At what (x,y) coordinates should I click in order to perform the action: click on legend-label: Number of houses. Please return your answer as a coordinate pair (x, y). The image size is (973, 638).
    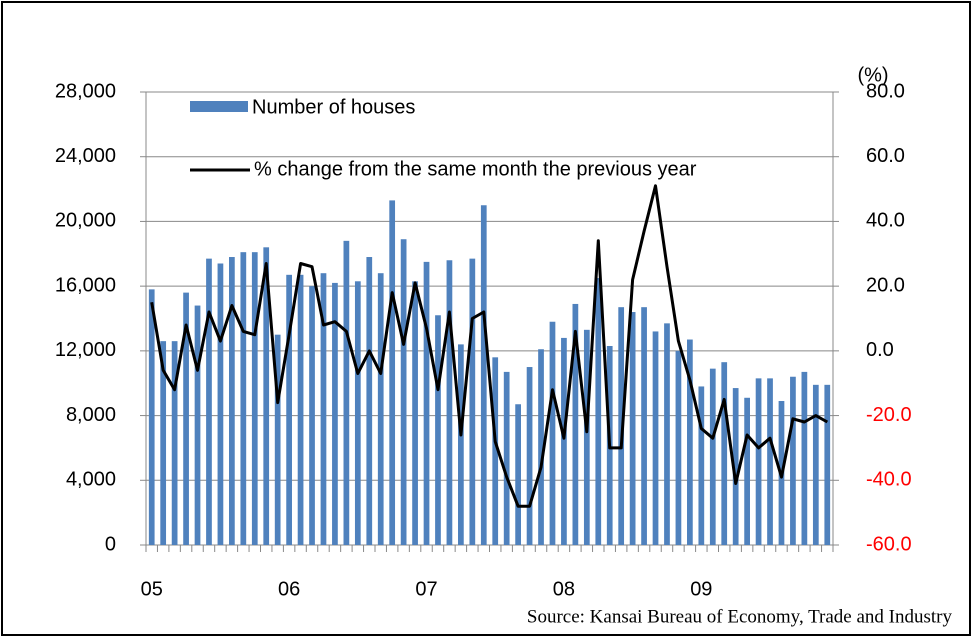
    Looking at the image, I should click on (333, 107).